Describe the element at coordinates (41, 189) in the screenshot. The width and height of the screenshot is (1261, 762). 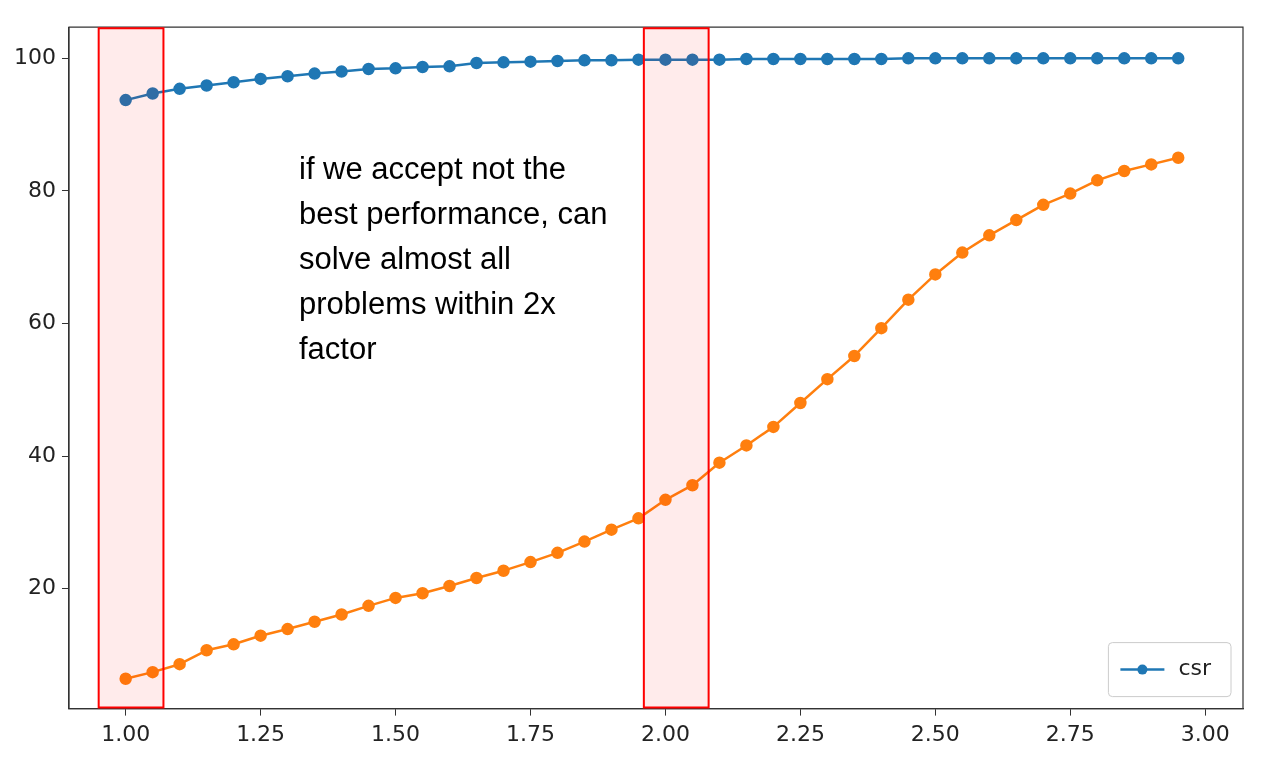
I see `y-tick-label: 80` at that location.